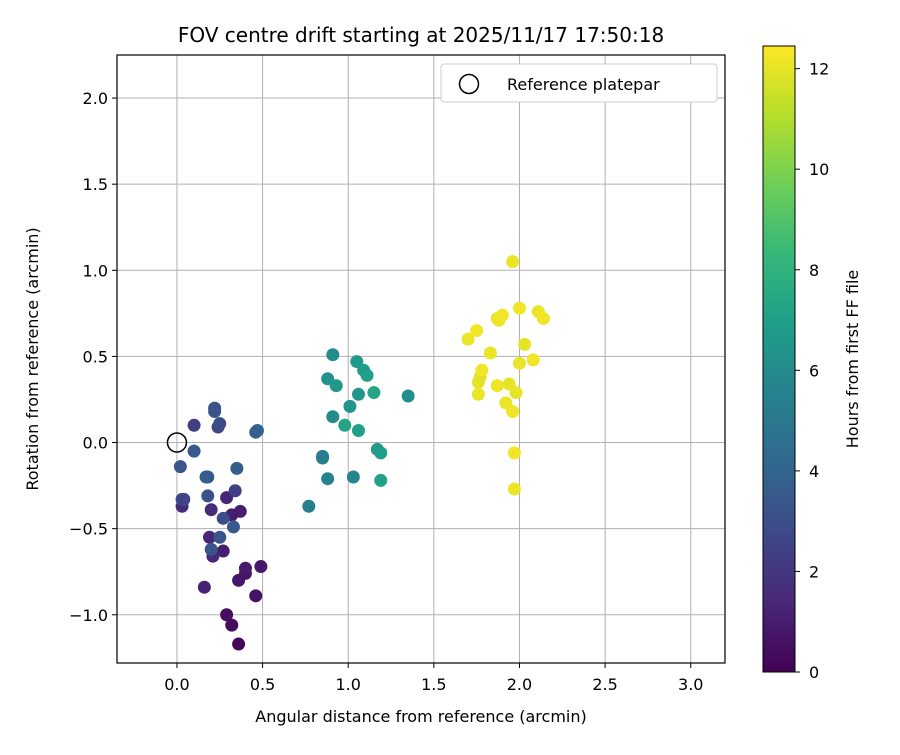 Image resolution: width=900 pixels, height=755 pixels. What do you see at coordinates (95, 443) in the screenshot?
I see `y-tick-label: 0.0` at bounding box center [95, 443].